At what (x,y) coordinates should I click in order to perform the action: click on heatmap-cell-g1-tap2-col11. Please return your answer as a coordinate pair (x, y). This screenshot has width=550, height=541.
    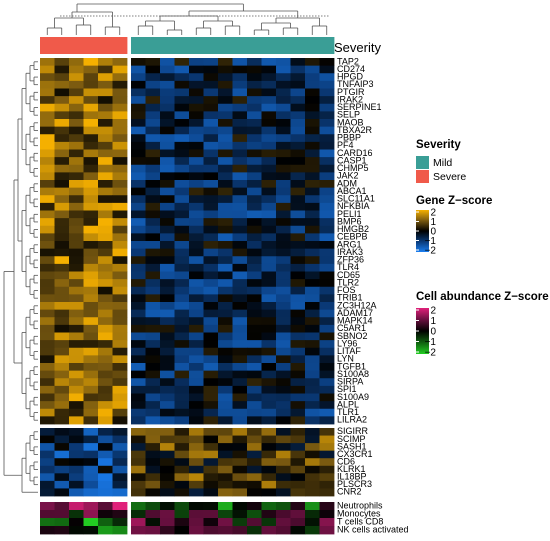
    Looking at the image, I should click on (196, 62).